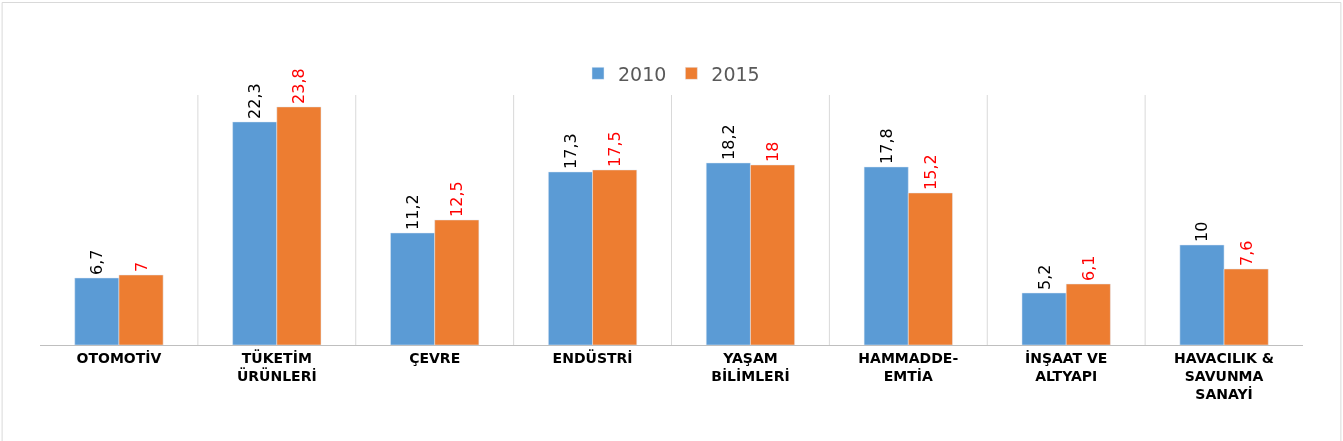 The height and width of the screenshot is (441, 1343). I want to click on x-tick-label: HAVACILIK & SAVUNMA SANAYİ, so click(1224, 376).